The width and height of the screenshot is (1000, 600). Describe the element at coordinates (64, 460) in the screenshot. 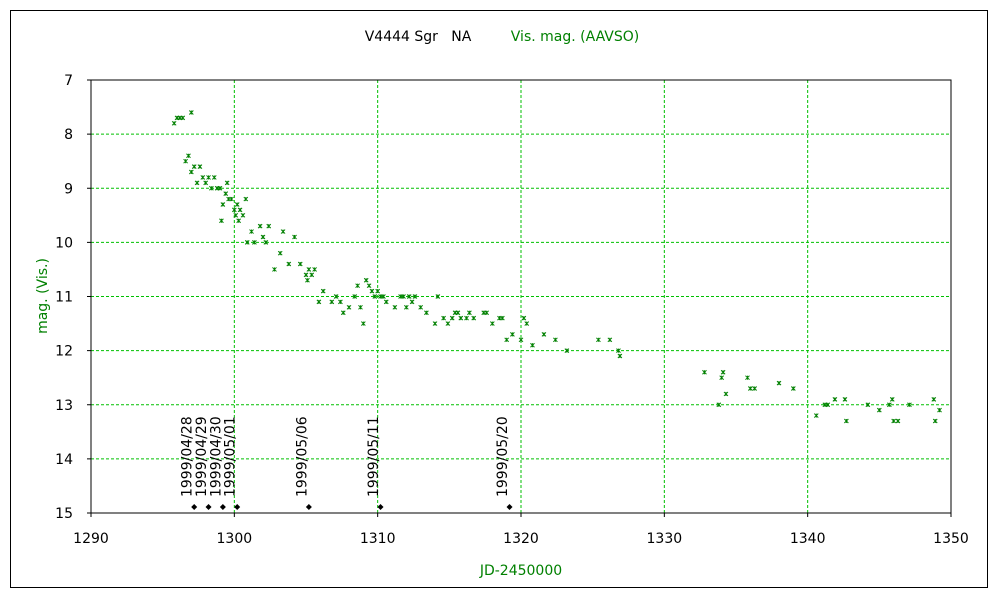

I see `y-tick-label: 14` at that location.